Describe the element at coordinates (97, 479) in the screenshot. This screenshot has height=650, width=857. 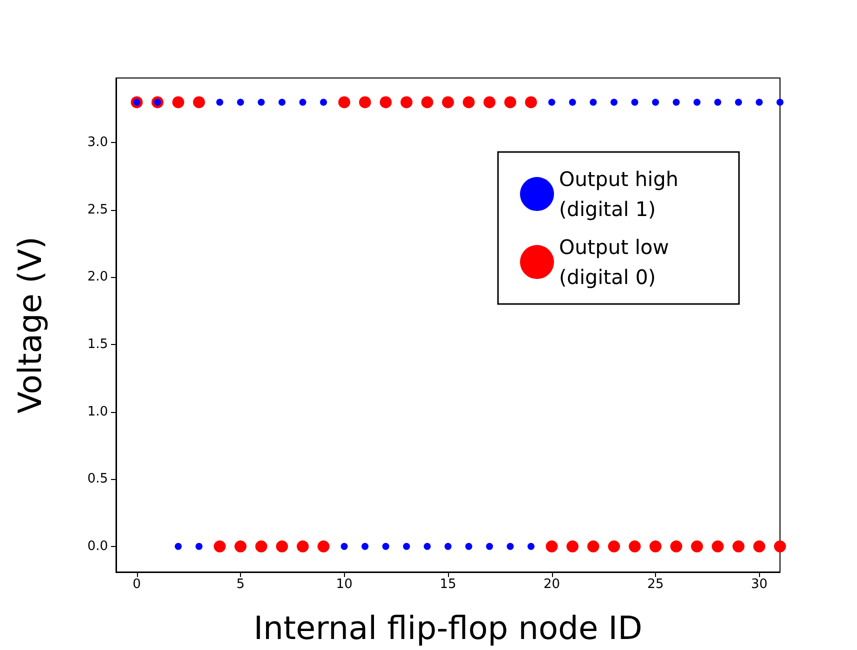
I see `y-tick-label: 0.5` at that location.